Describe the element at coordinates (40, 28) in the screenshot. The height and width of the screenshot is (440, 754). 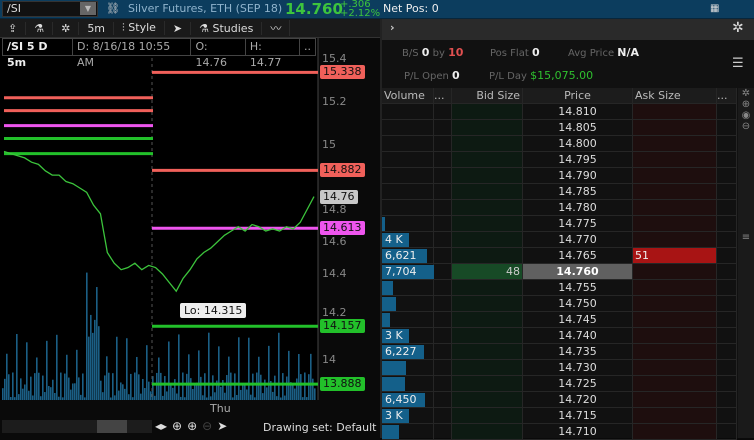
I see `flask-icon: ⚗` at that location.